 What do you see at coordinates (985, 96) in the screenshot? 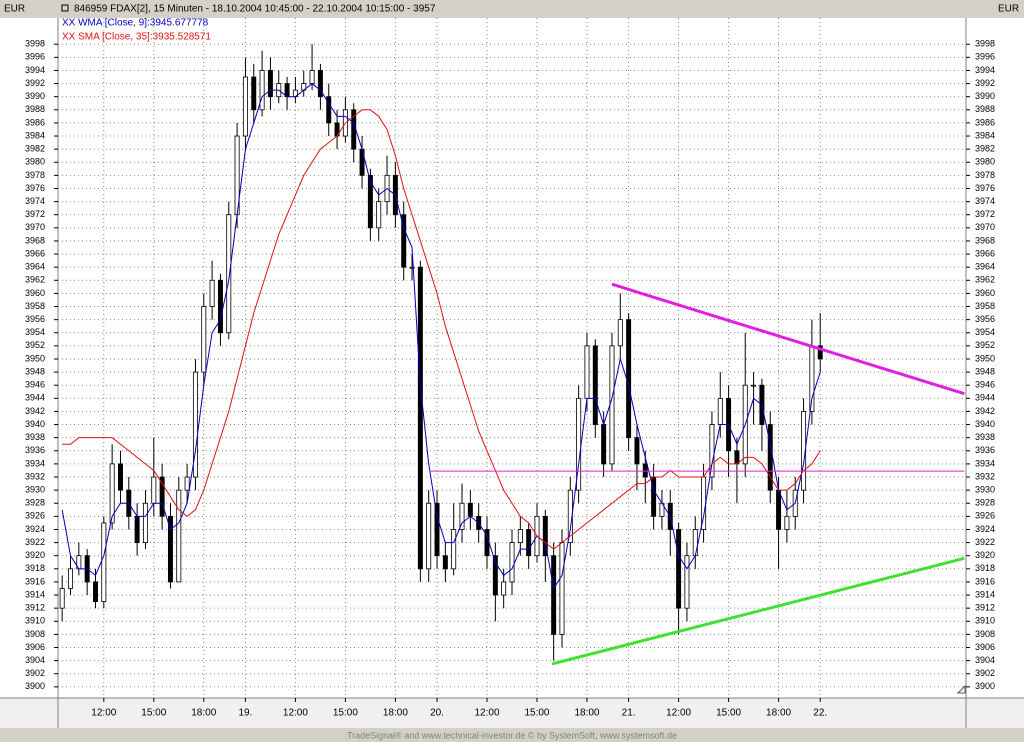
I see `y-tick-label: 3990` at bounding box center [985, 96].